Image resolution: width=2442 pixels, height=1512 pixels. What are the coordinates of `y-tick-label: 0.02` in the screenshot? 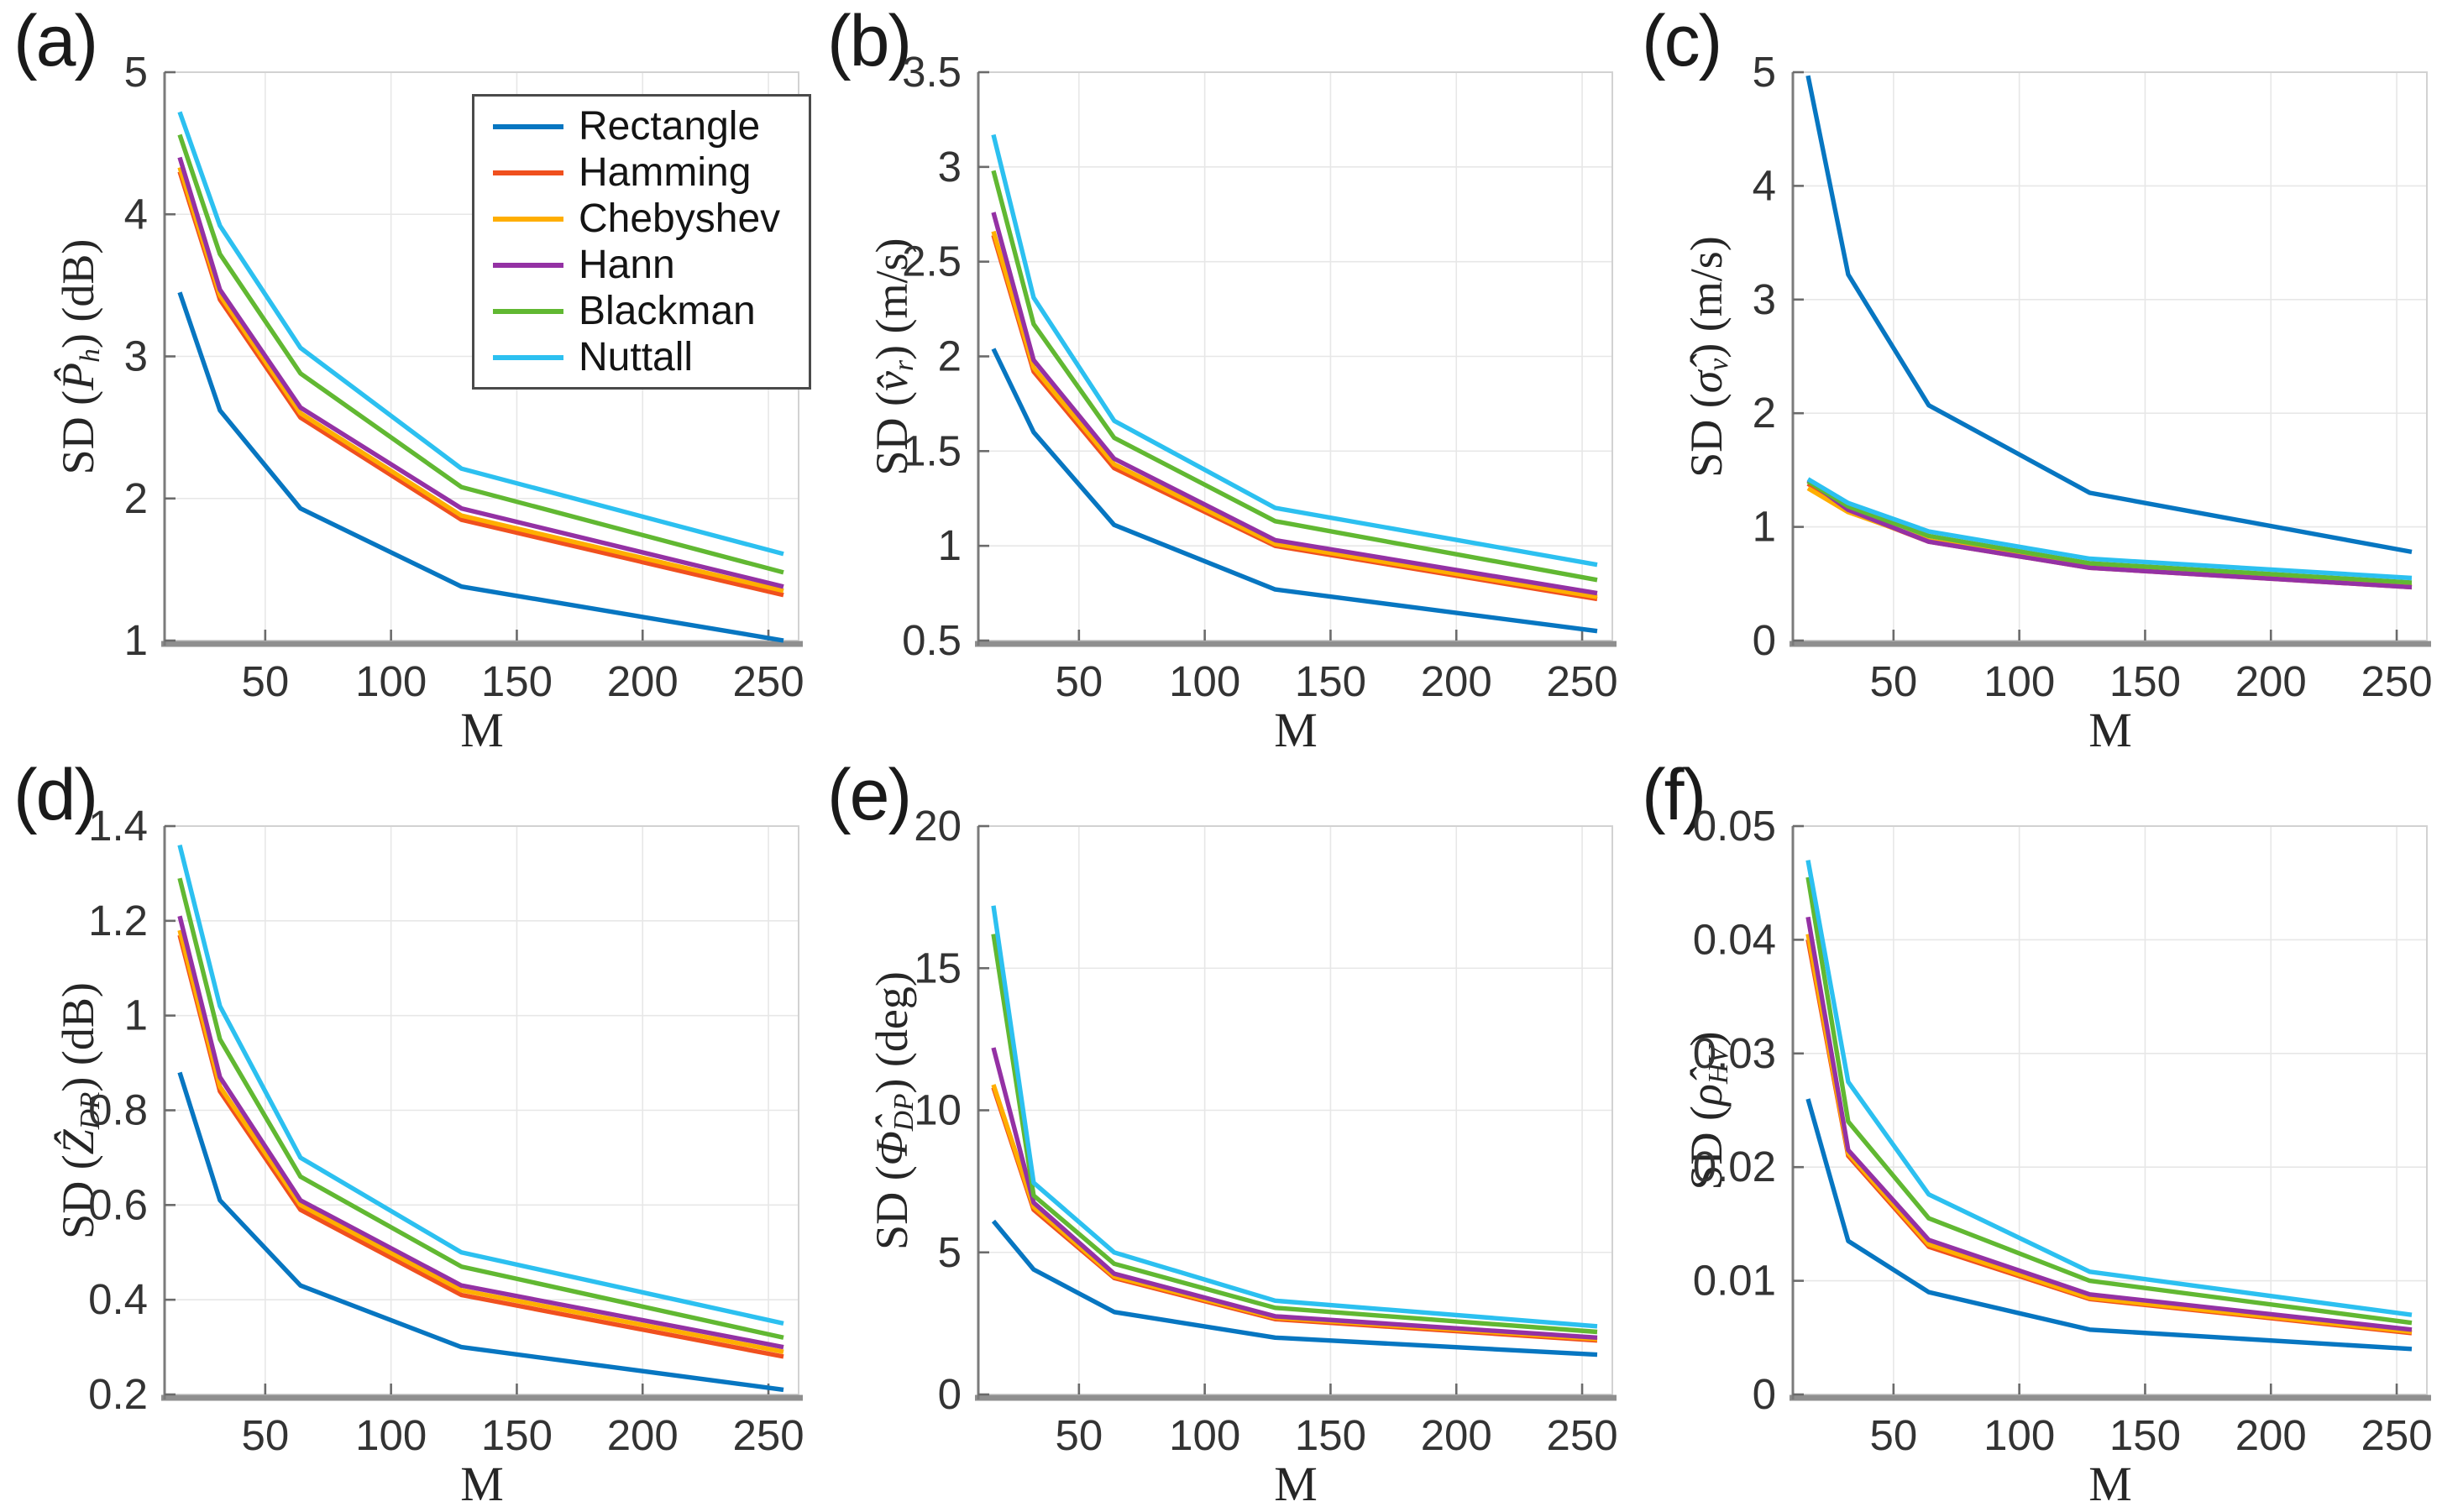 It's located at (1735, 1166).